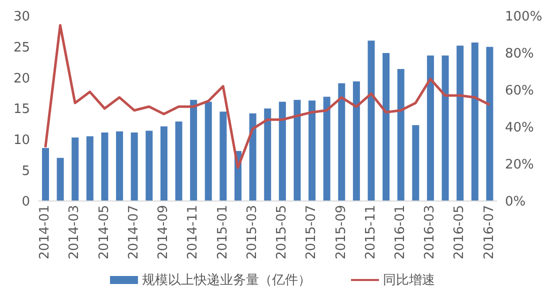  I want to click on y2-tick-label: 40%, so click(519, 128).